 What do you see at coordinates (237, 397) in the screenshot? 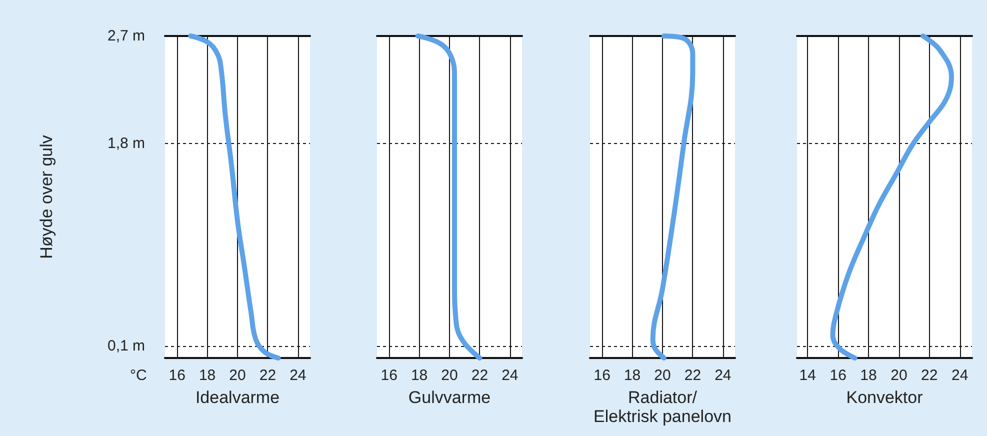
I see `x-axis-title: Idealvarme` at bounding box center [237, 397].